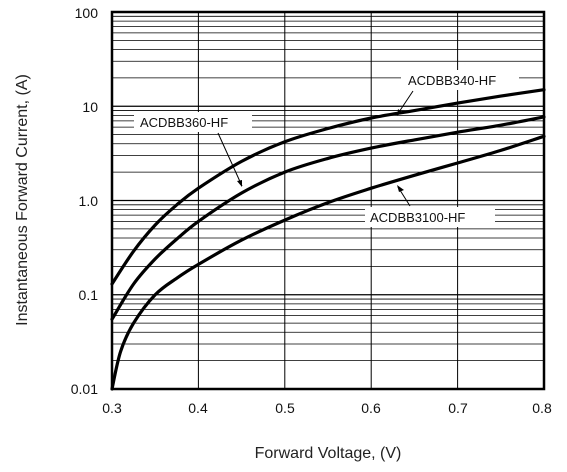 The width and height of the screenshot is (567, 472). Describe the element at coordinates (193, 149) in the screenshot. I see `callout-acdbb360-hf: ACDBB360-HF` at that location.